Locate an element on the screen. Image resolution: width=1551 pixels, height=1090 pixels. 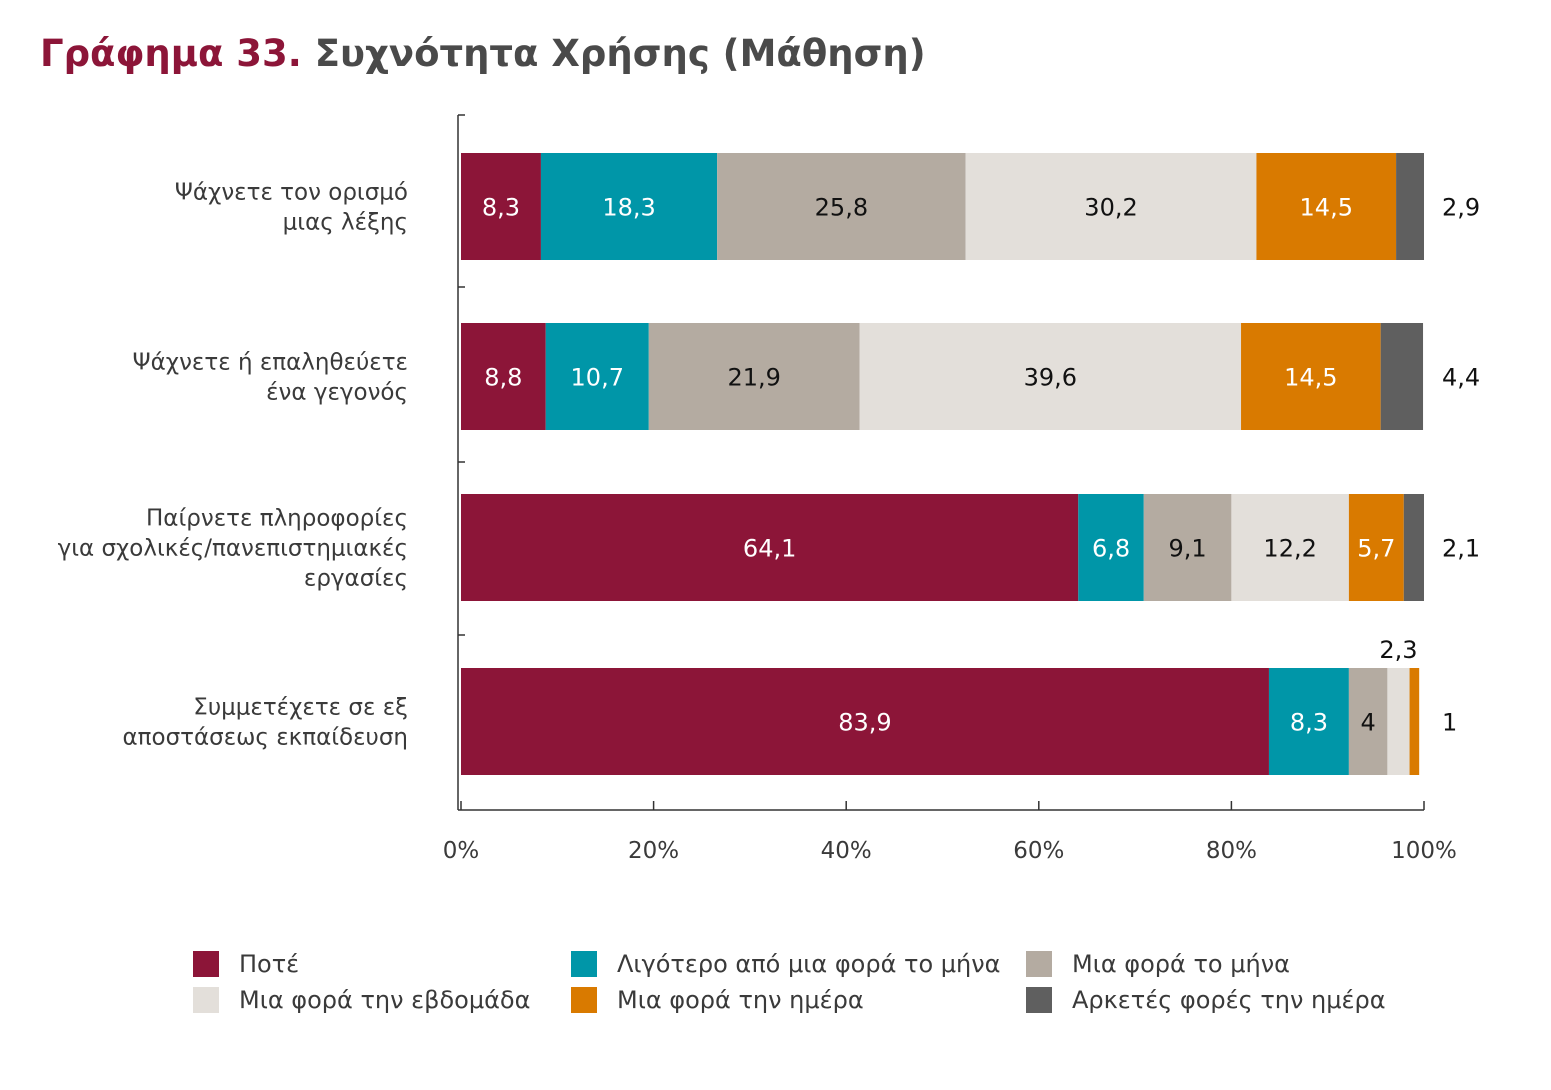
category-label: για σχολικές/πανεπιστημιακές is located at coordinates (233, 549).